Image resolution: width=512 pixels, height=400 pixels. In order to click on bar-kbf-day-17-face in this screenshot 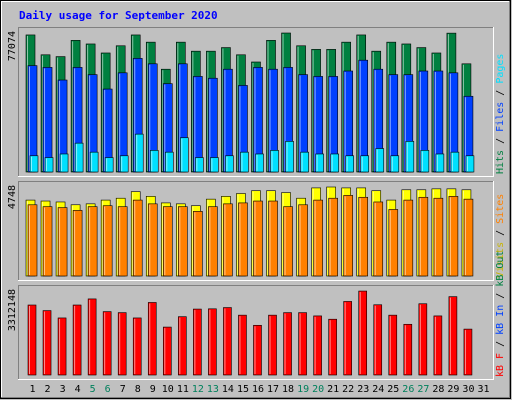, I will do `click(272, 345)`.